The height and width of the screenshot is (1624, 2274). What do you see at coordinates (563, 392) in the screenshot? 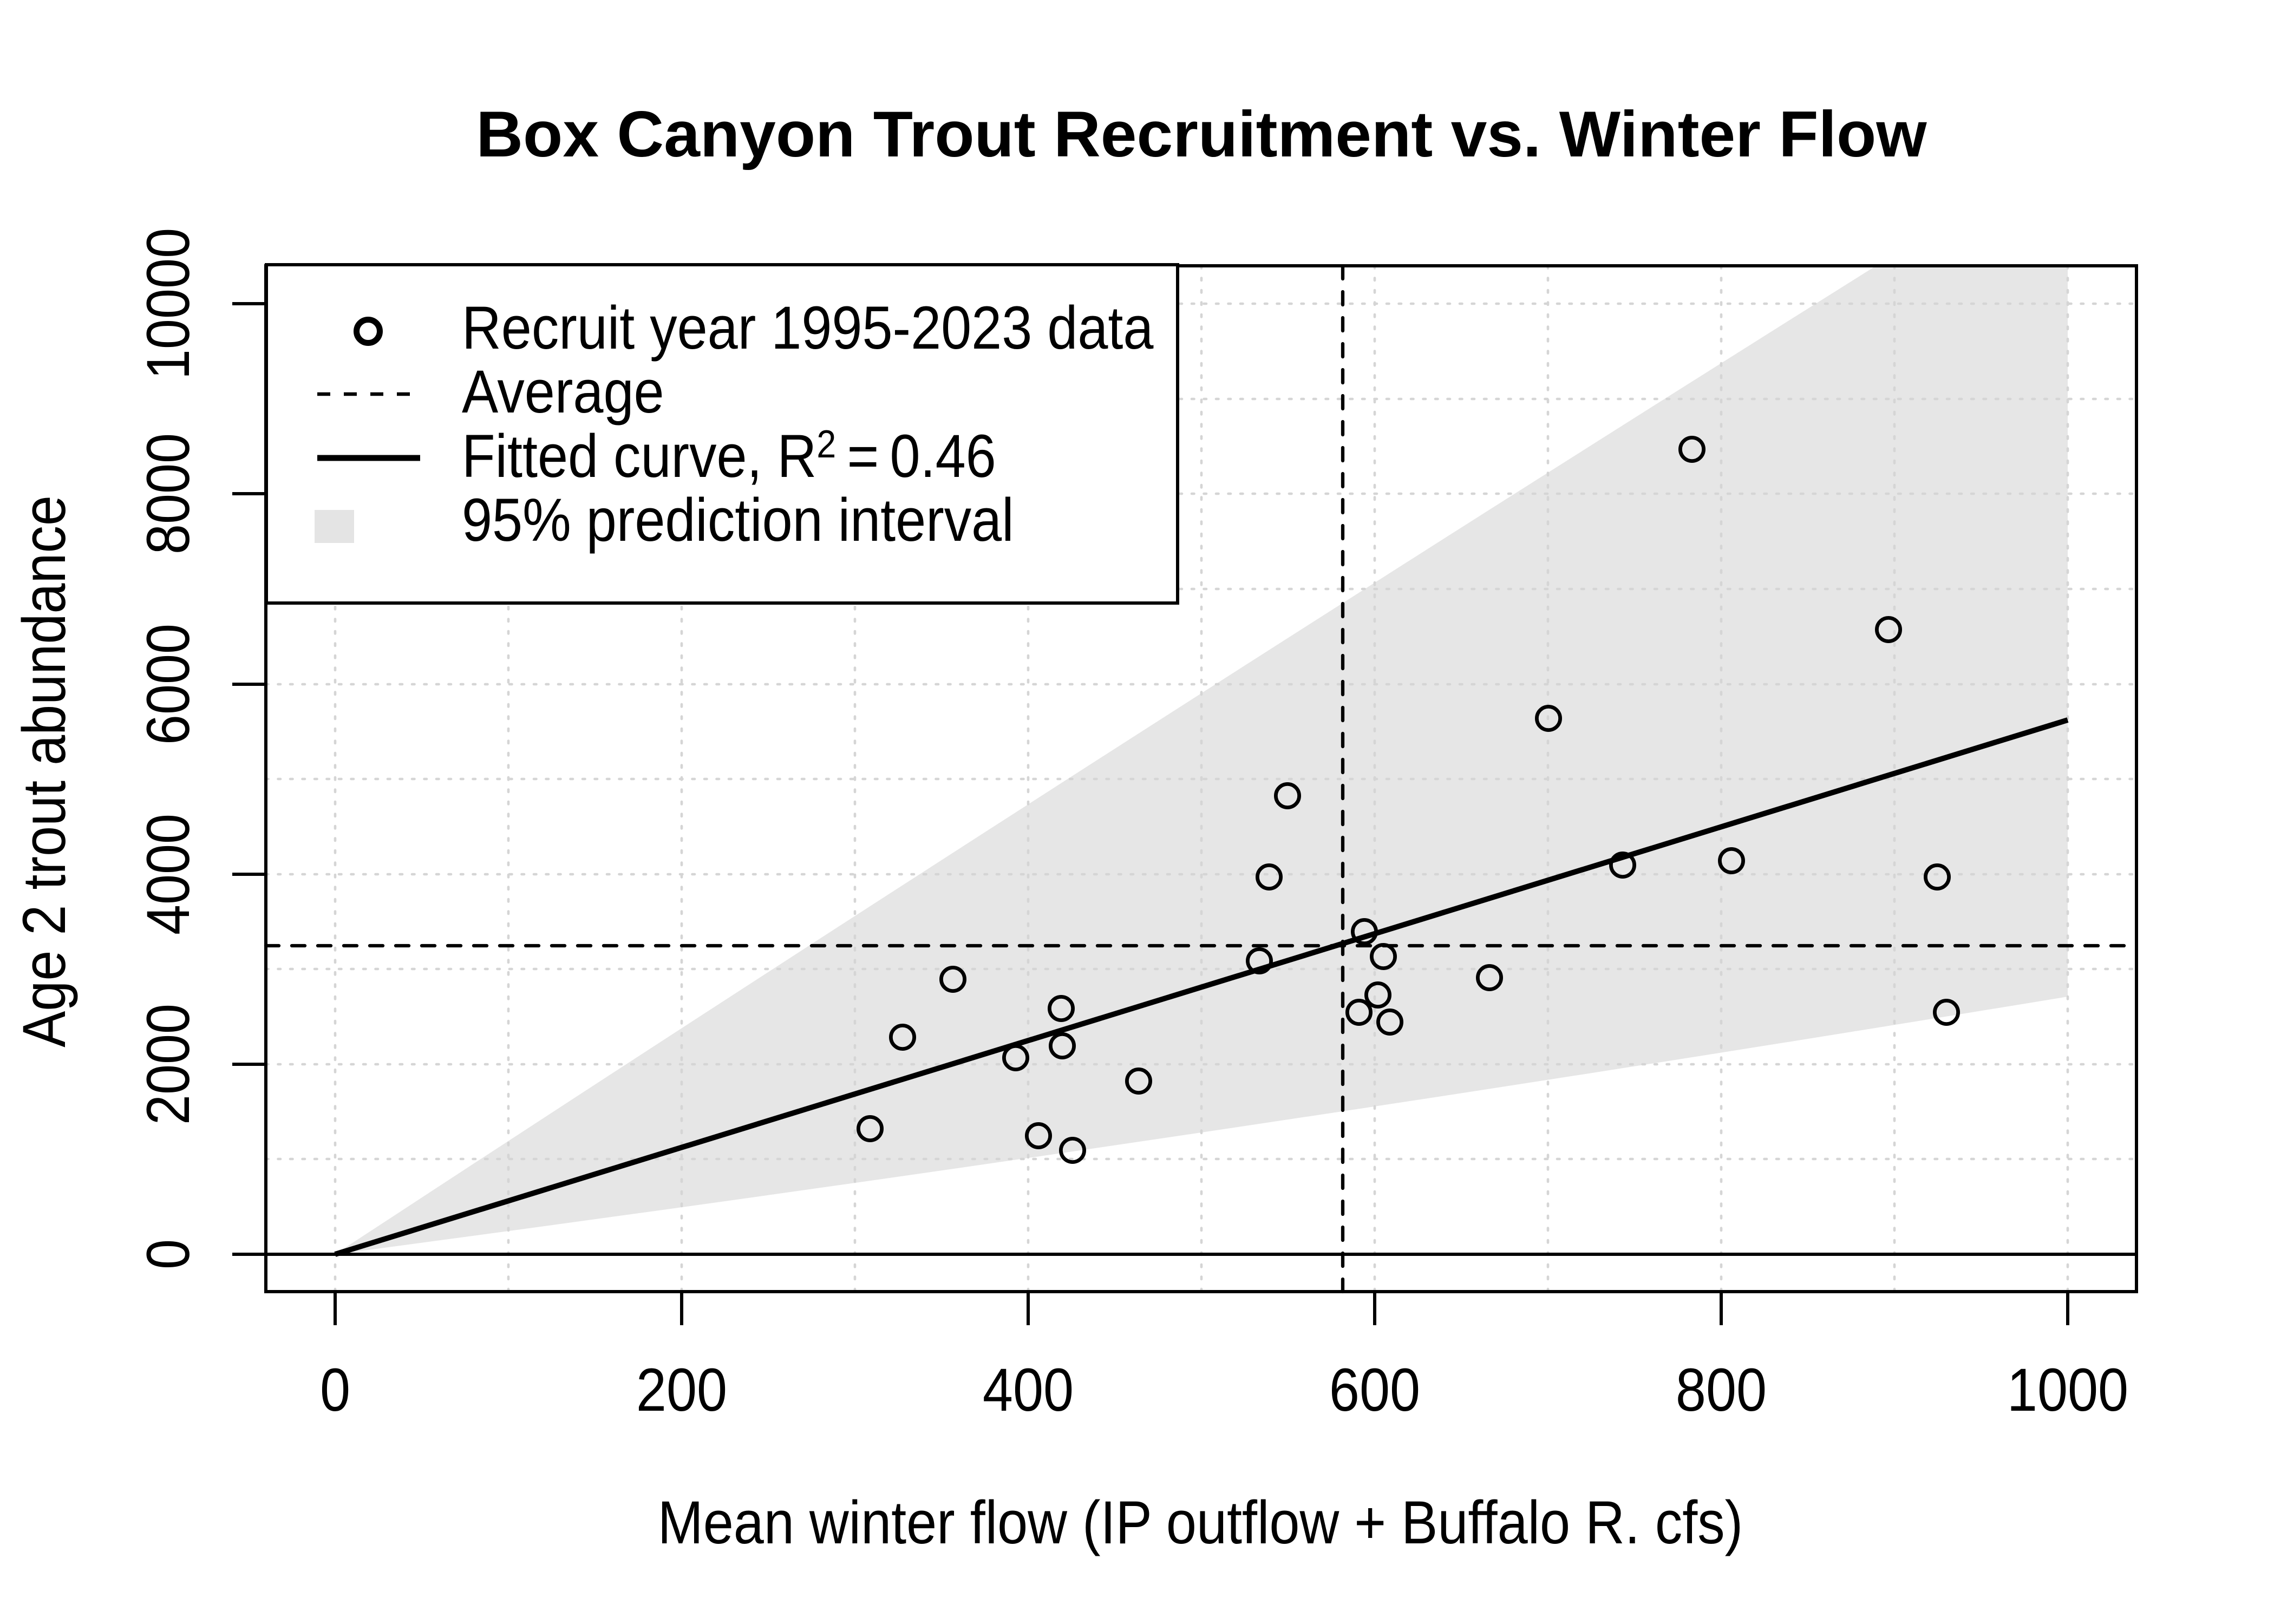
I see `svg-text: Average` at bounding box center [563, 392].